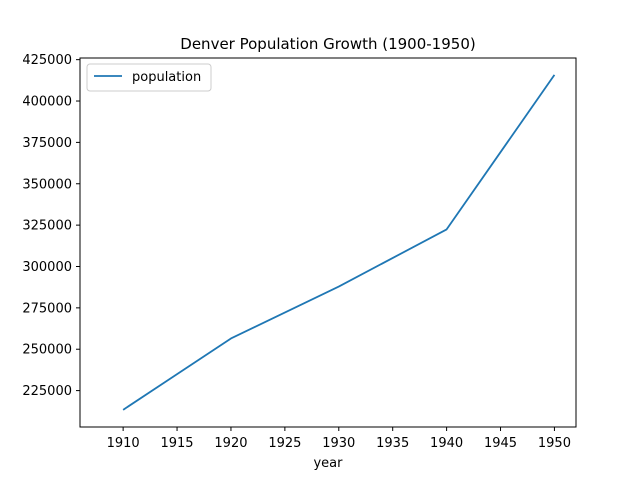 Image resolution: width=640 pixels, height=484 pixels. I want to click on y-tick-label-225000: 225000, so click(47, 391).